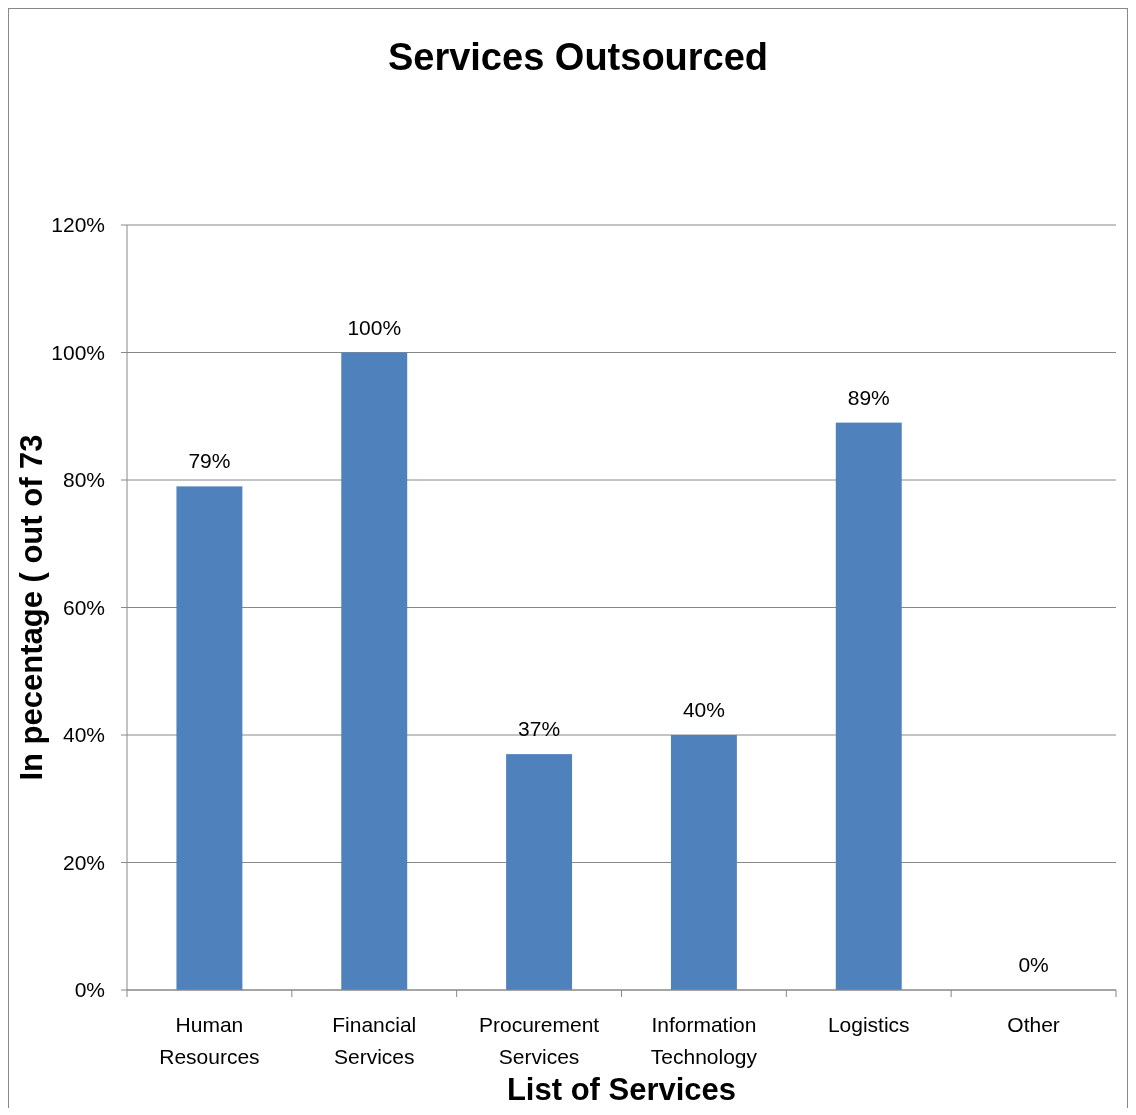 Image resolution: width=1136 pixels, height=1115 pixels. What do you see at coordinates (1033, 1024) in the screenshot?
I see `x-tick-label: Other` at bounding box center [1033, 1024].